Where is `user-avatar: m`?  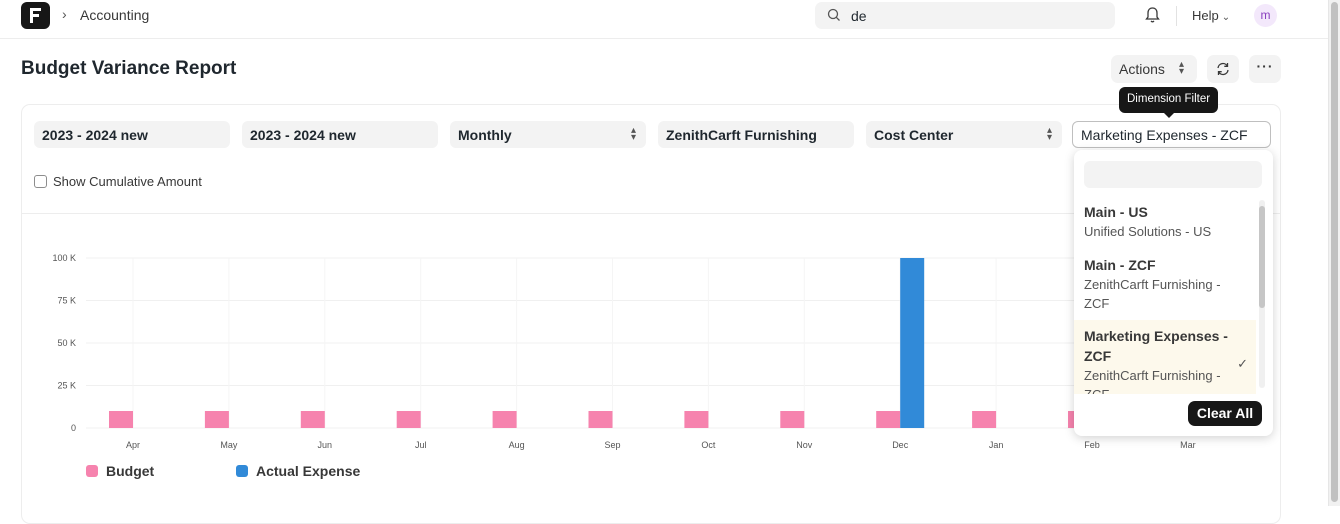 user-avatar: m is located at coordinates (1265, 15).